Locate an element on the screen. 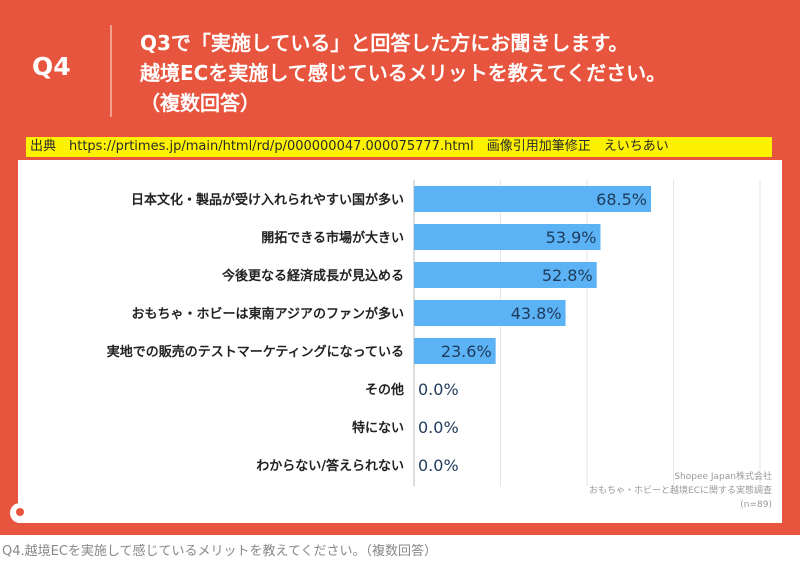 Image resolution: width=800 pixels, height=562 pixels. brand-logo-text: リサピー is located at coordinates (70, 514).